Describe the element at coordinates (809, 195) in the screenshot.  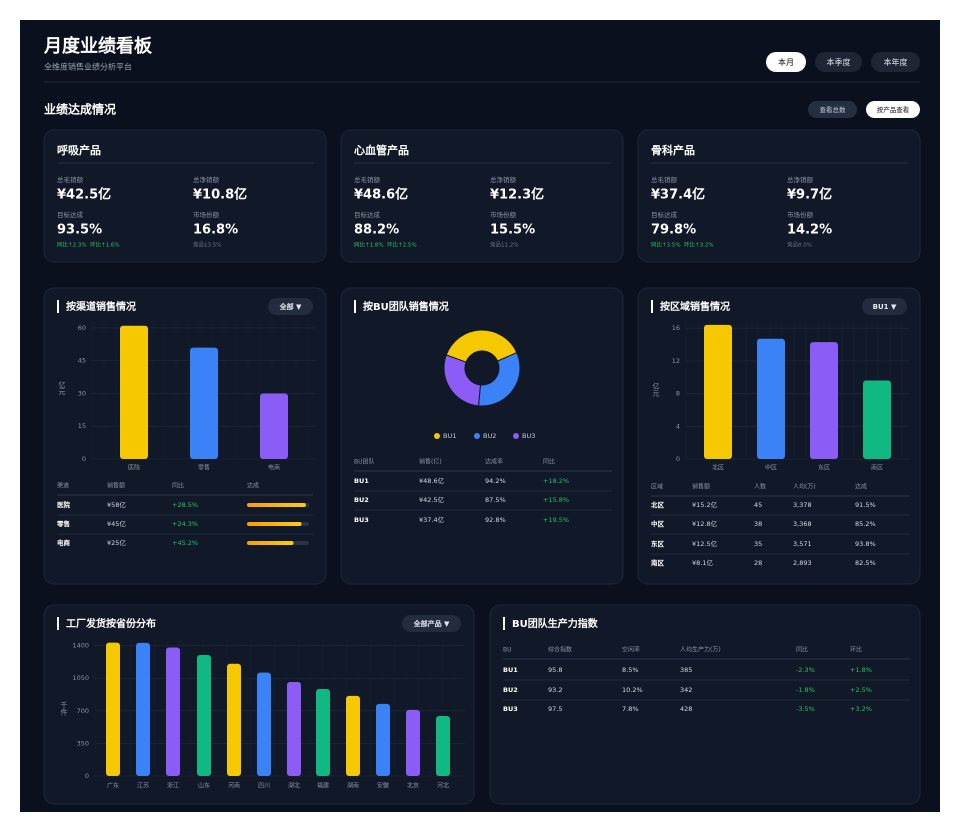
I see `metric-value: ¥9.7亿` at that location.